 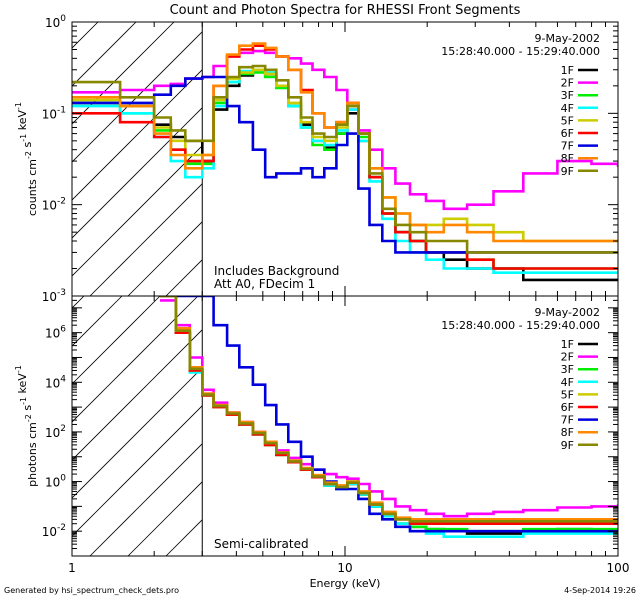 What do you see at coordinates (55, 382) in the screenshot?
I see `y-tick-label: 10⁴` at bounding box center [55, 382].